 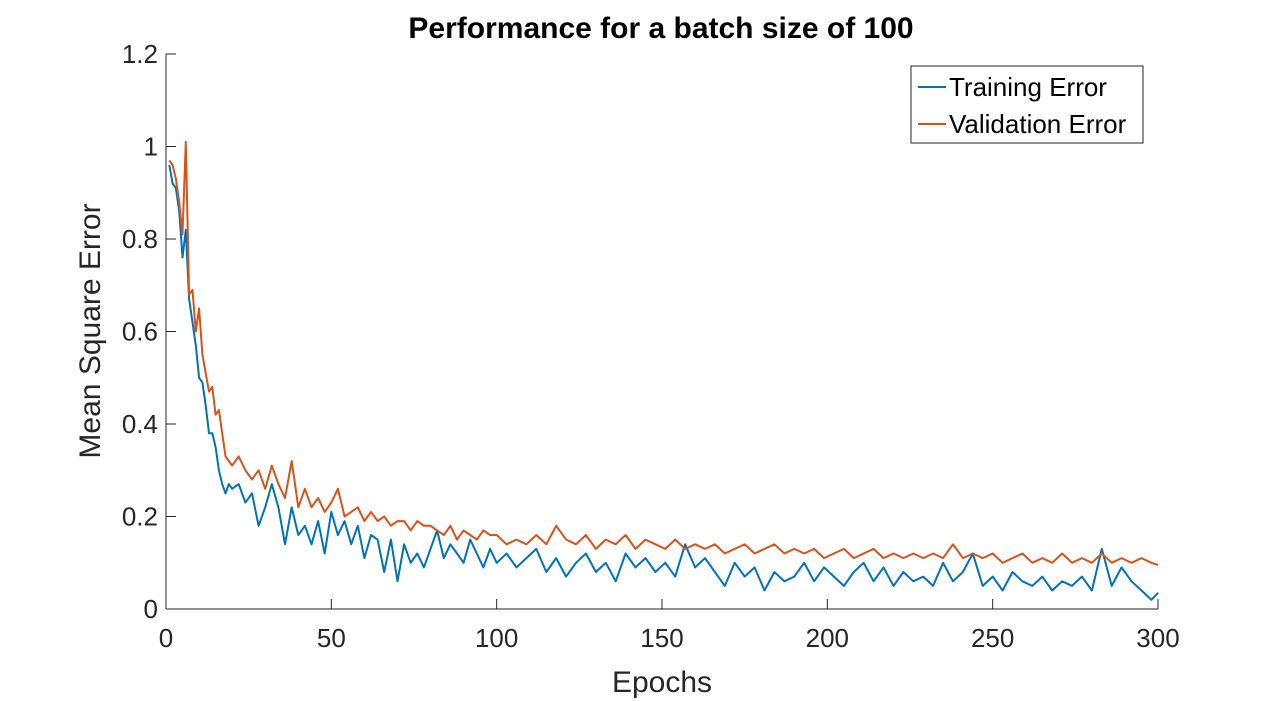 I want to click on legend-label-validation: Validation Error, so click(x=1038, y=124).